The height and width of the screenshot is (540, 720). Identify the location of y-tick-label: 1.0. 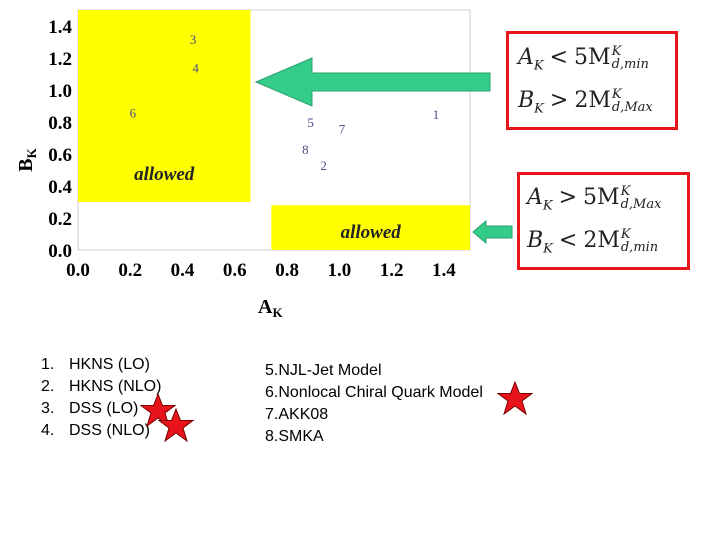
(60, 91).